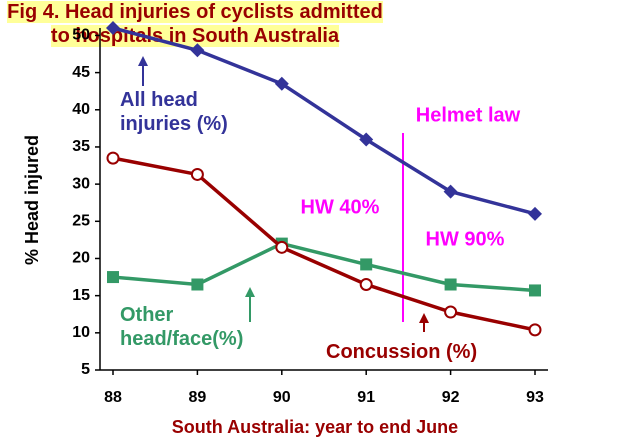 Image resolution: width=625 pixels, height=441 pixels. I want to click on y-tick-label: 20, so click(81, 258).